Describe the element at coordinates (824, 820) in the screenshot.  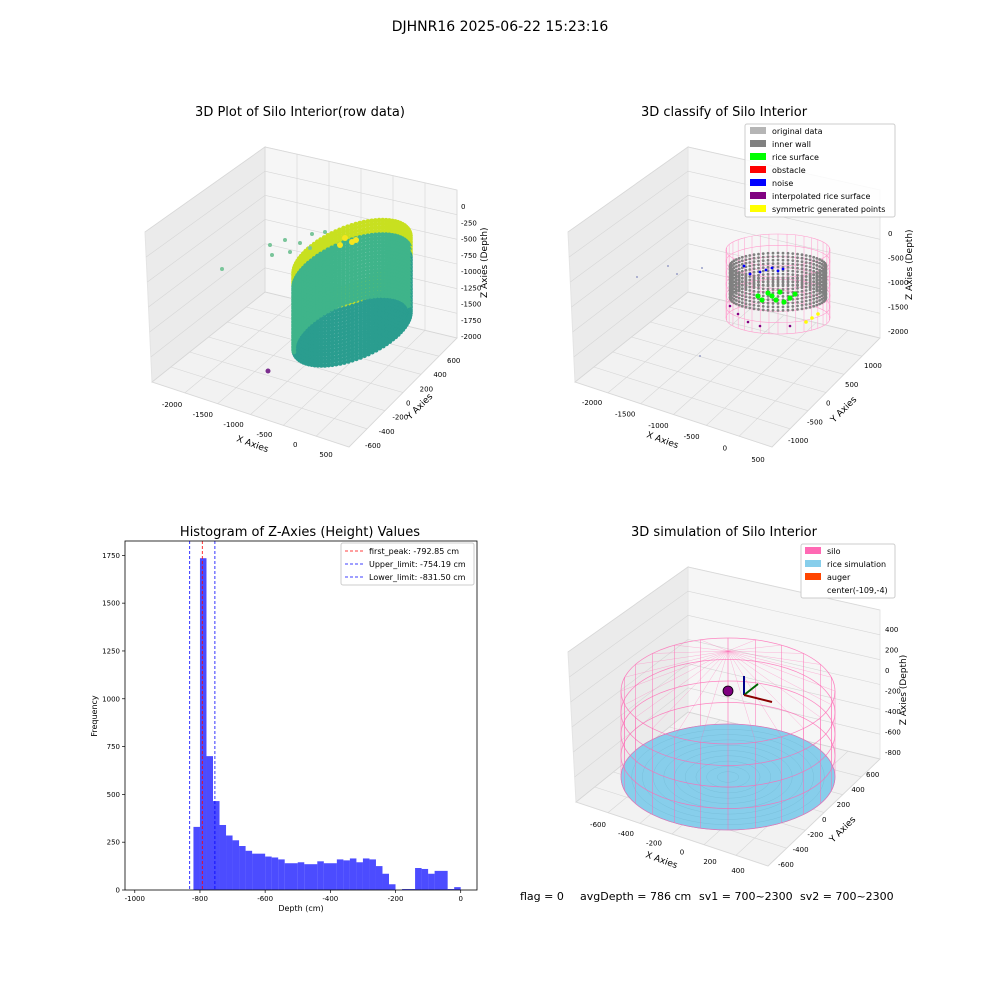
I see `sim-y-tick-label: 0` at that location.